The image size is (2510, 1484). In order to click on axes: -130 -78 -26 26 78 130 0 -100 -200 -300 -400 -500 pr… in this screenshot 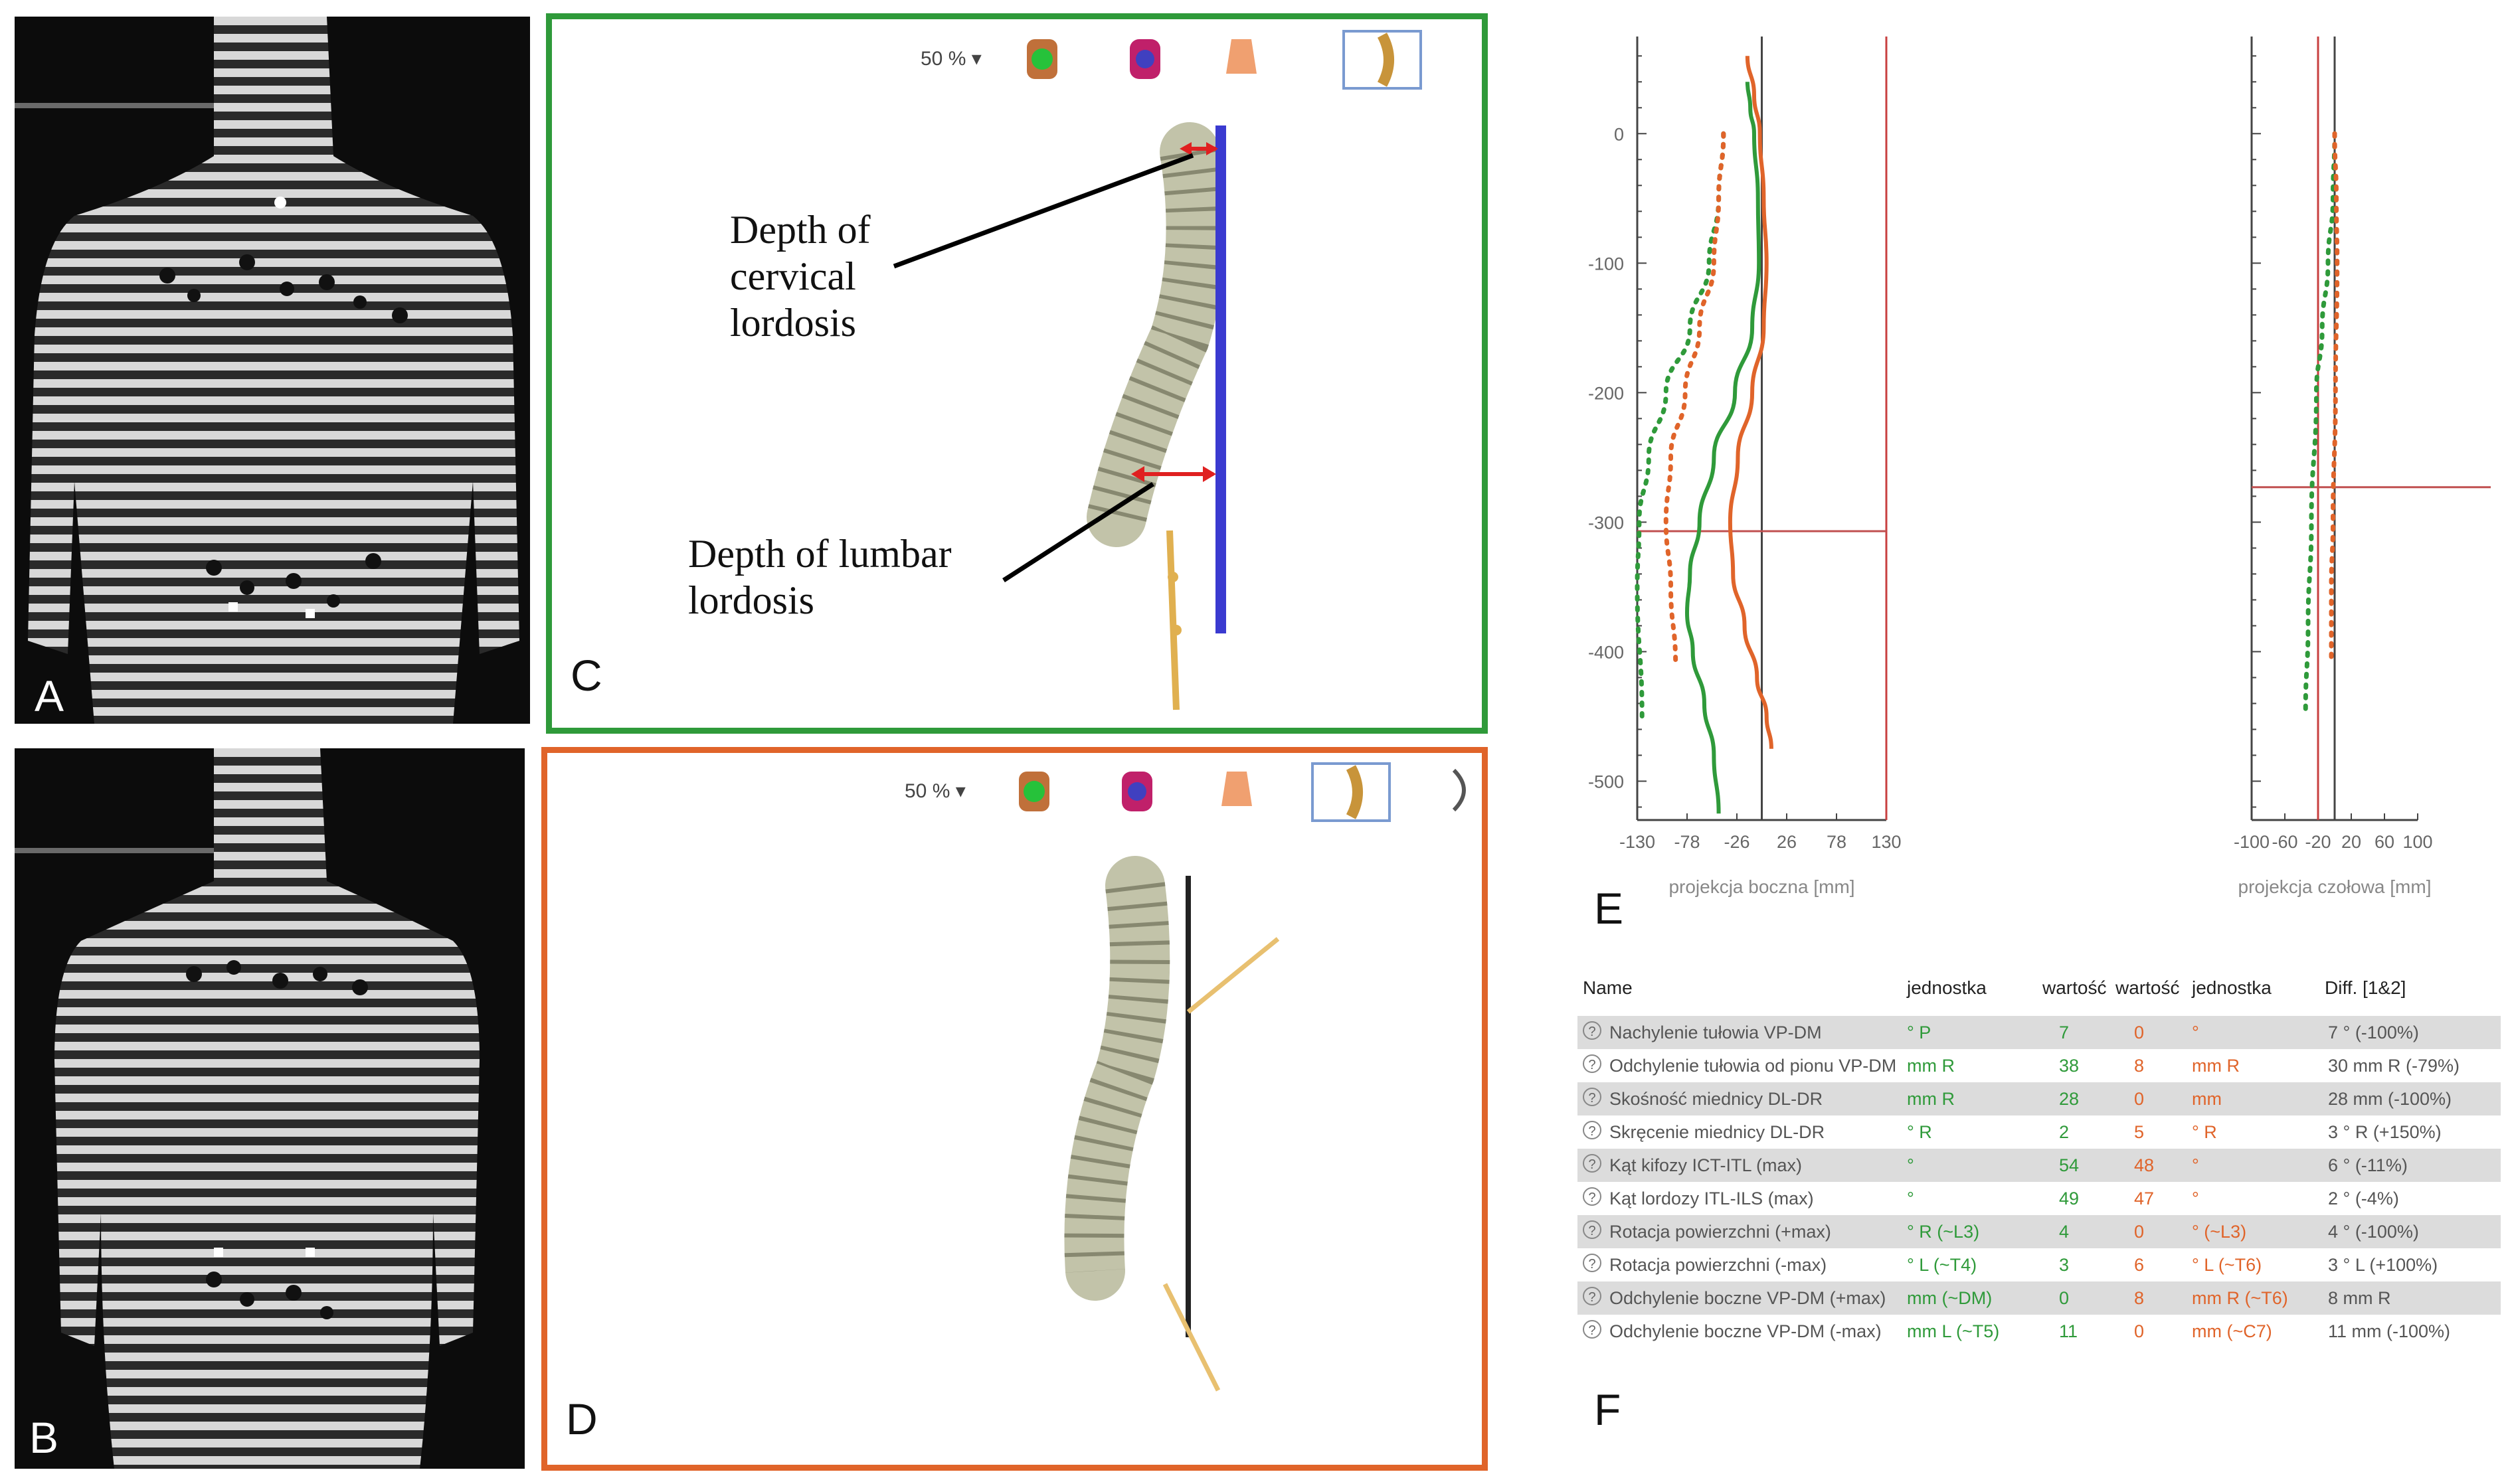, I will do `click(1745, 467)`.